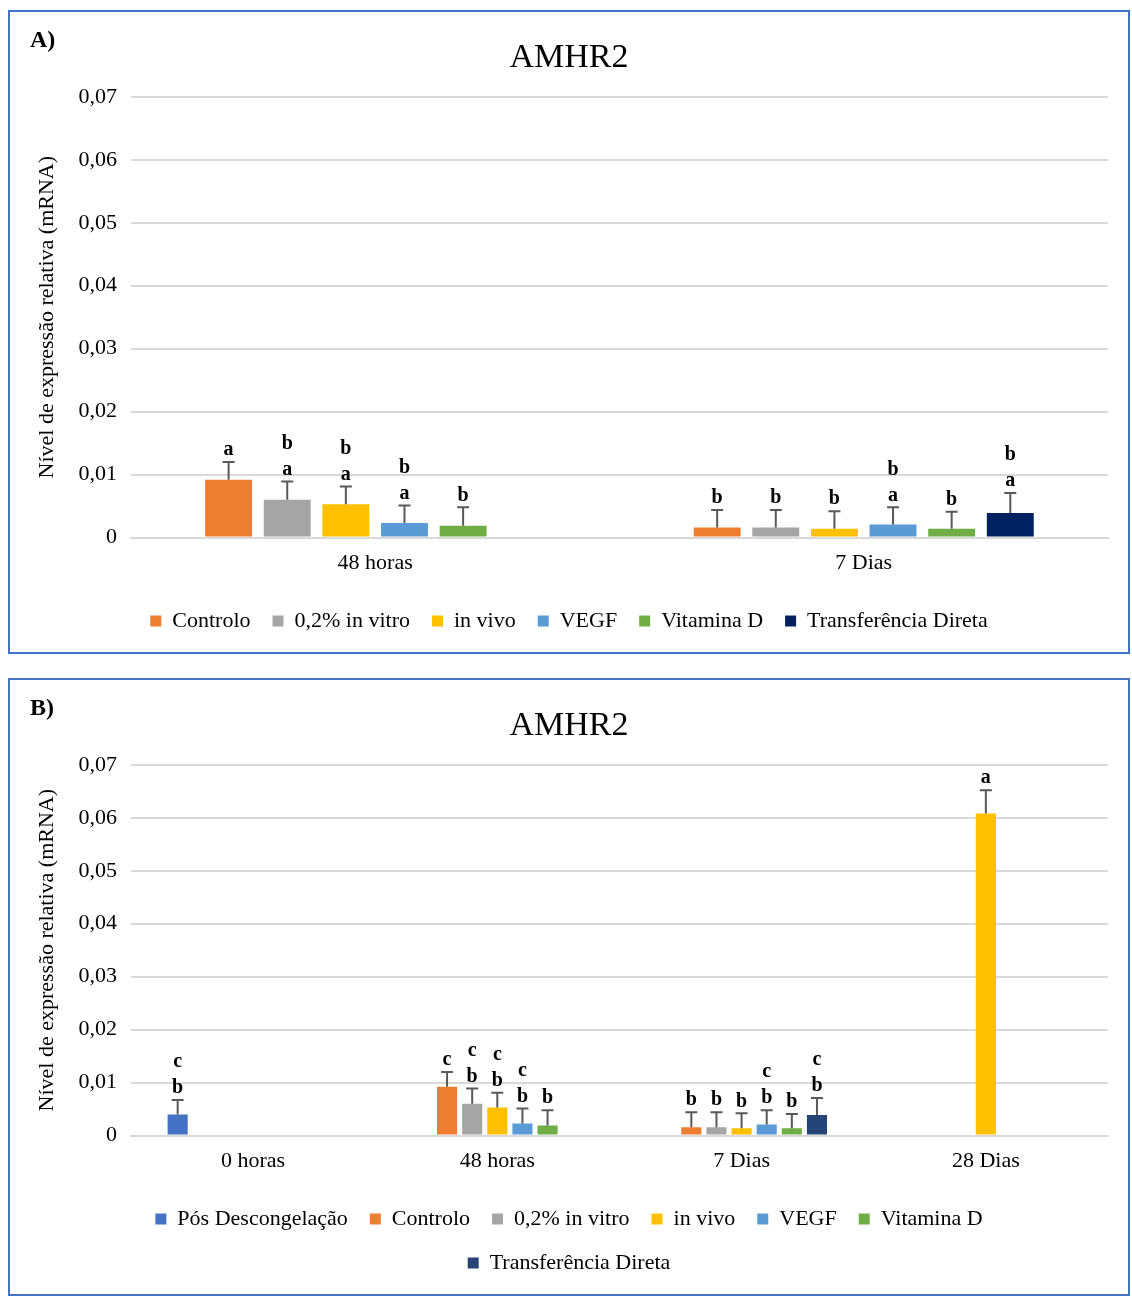  Describe the element at coordinates (262, 1217) in the screenshot. I see `legend-label: Pós Descongelação` at that location.